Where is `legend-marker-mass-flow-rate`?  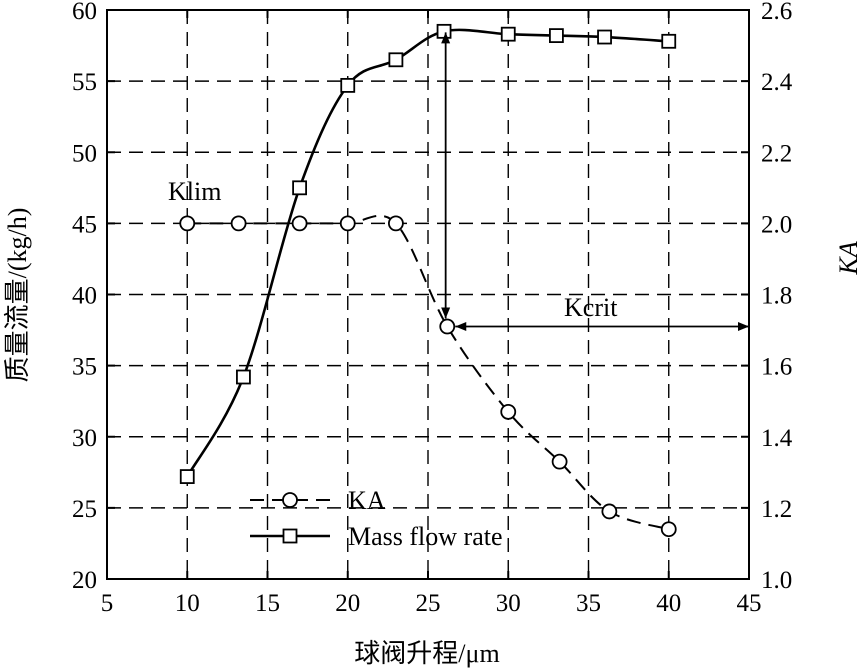 legend-marker-mass-flow-rate is located at coordinates (290, 536).